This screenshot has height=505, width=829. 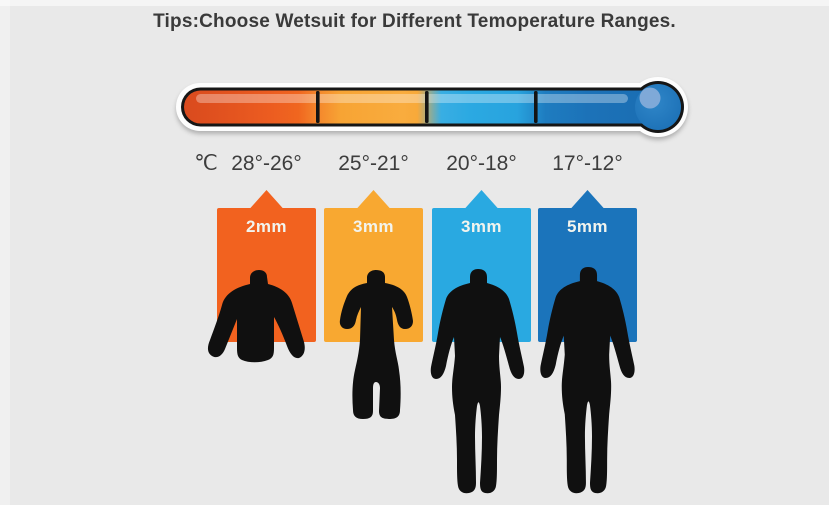 I want to click on thickness-label: 5mm, so click(x=587, y=226).